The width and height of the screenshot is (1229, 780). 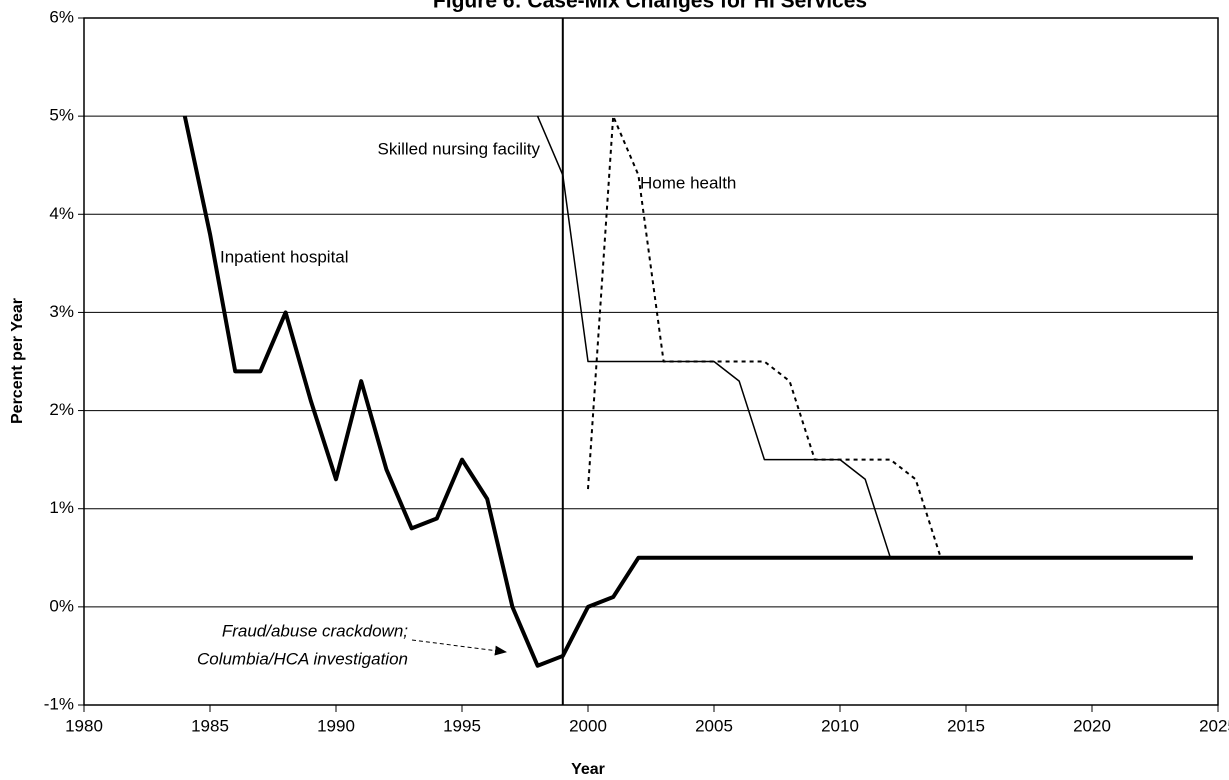 I want to click on y-tick-label: 0%, so click(x=61, y=605).